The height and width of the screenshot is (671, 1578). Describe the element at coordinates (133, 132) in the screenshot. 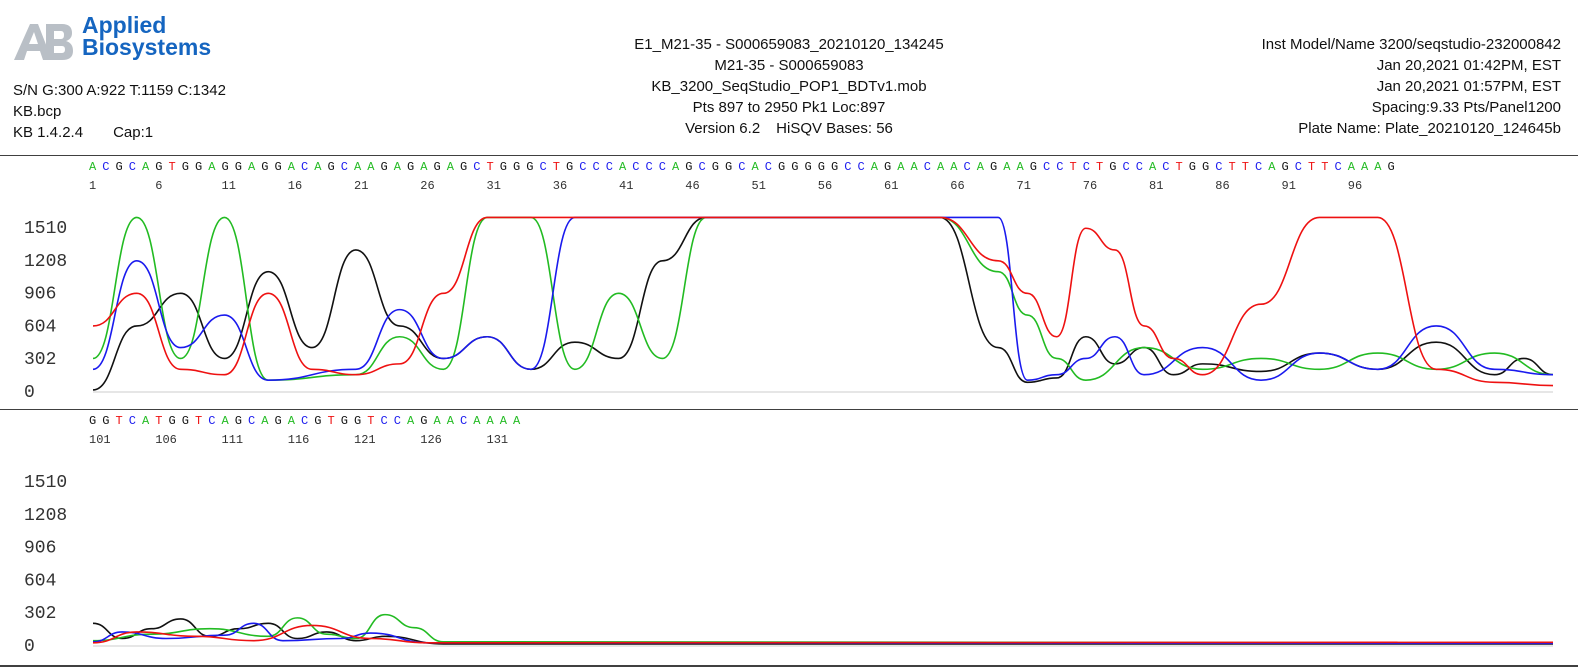

I see `capillary: Cap:1` at that location.